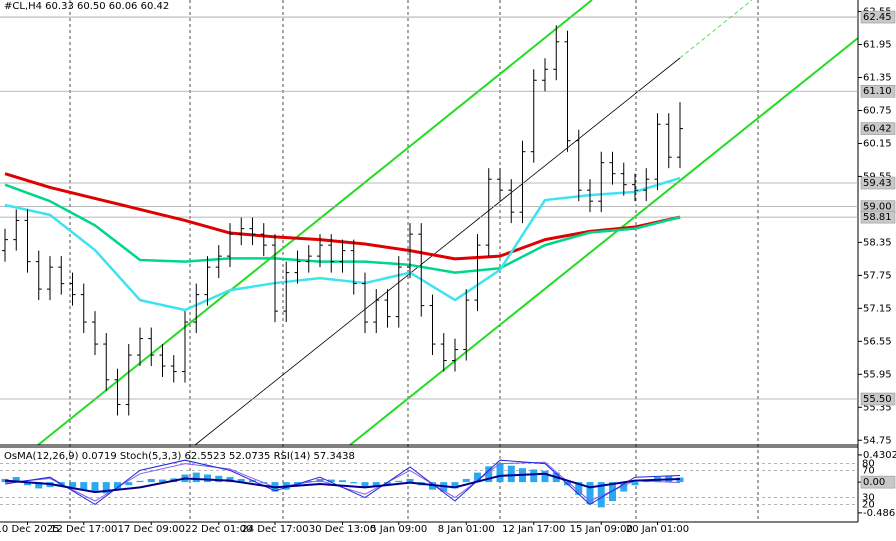  What do you see at coordinates (466, 529) in the screenshot?
I see `x-tick-label: 8 Jan 01:00` at bounding box center [466, 529].